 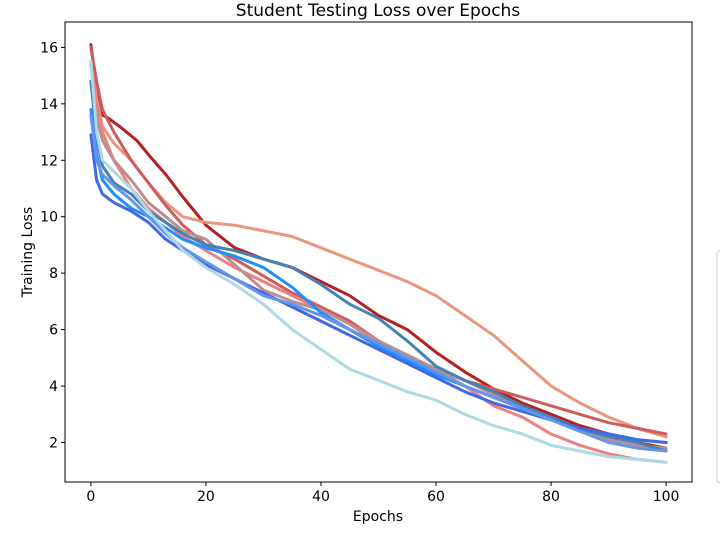 What do you see at coordinates (53, 387) in the screenshot?
I see `y-tick-label: 4` at bounding box center [53, 387].